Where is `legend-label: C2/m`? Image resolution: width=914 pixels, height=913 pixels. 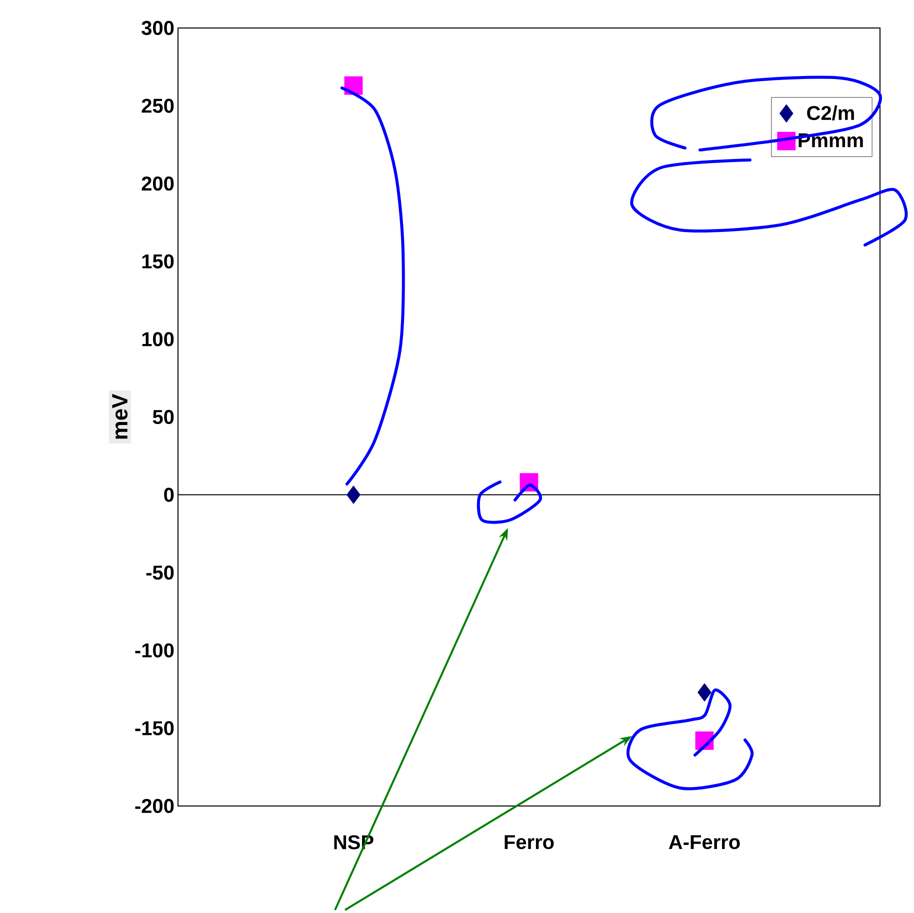
legend-label: C2/m is located at coordinates (830, 112).